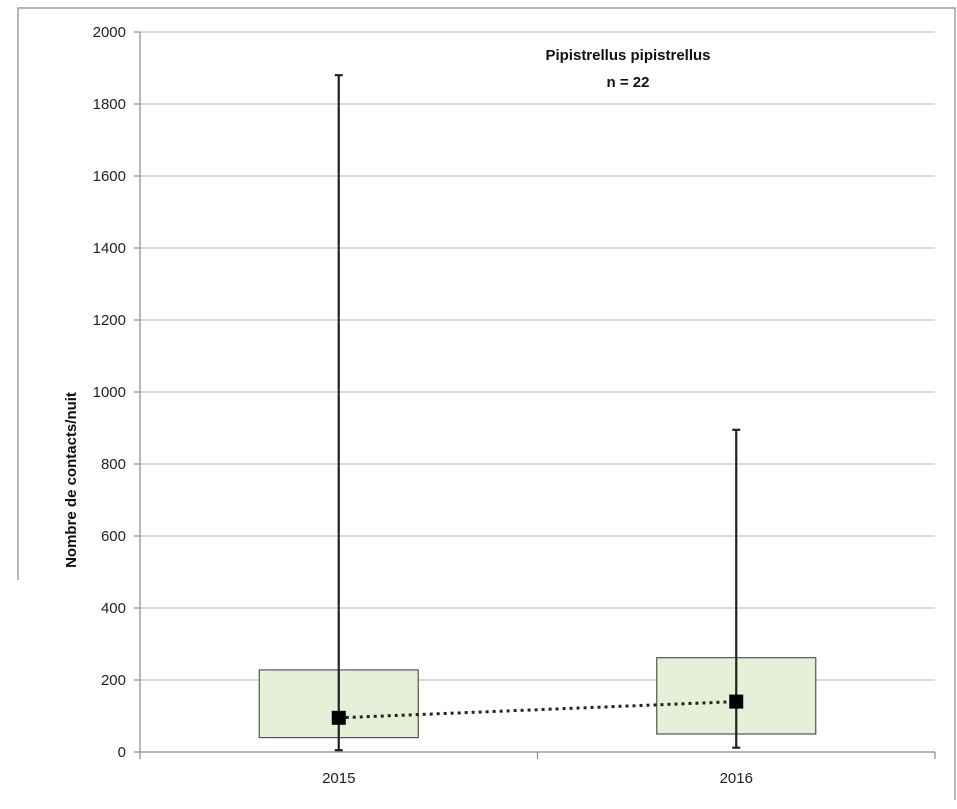 Image resolution: width=957 pixels, height=809 pixels. What do you see at coordinates (628, 82) in the screenshot?
I see `chart-subtitle: n = 22` at bounding box center [628, 82].